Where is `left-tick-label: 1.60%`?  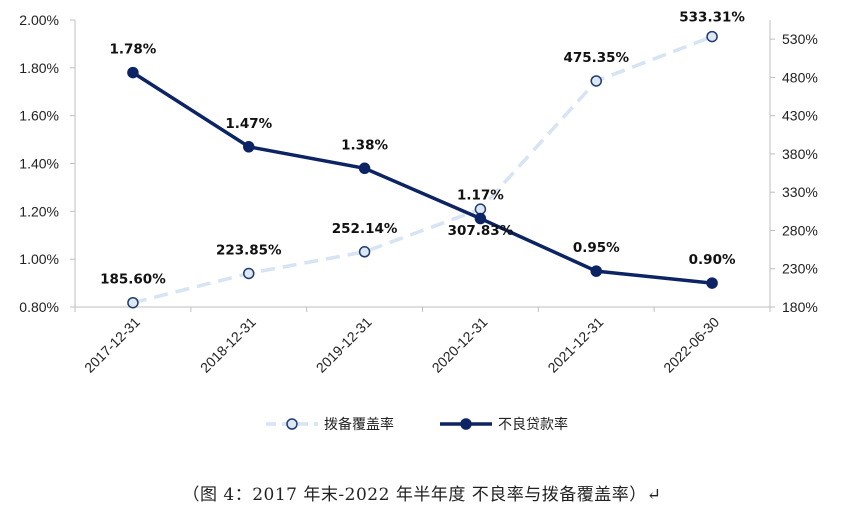 left-tick-label: 1.60% is located at coordinates (39, 116).